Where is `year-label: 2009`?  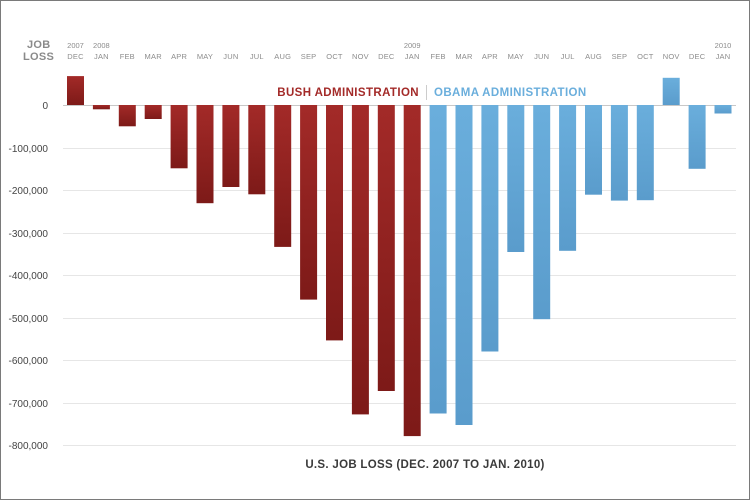
year-label: 2009 is located at coordinates (412, 45).